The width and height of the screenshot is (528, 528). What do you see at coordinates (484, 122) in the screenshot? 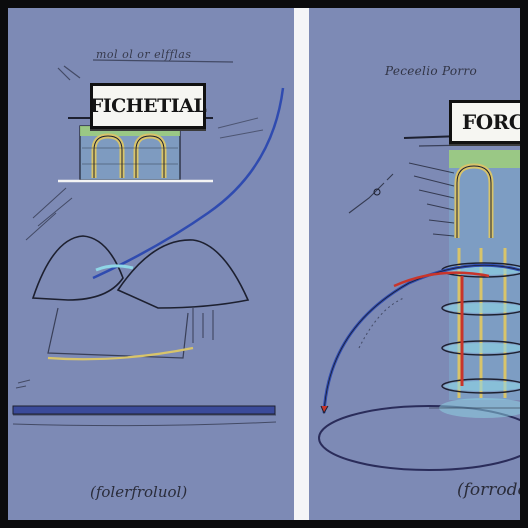
I see `right-sign: FORCE` at bounding box center [484, 122].